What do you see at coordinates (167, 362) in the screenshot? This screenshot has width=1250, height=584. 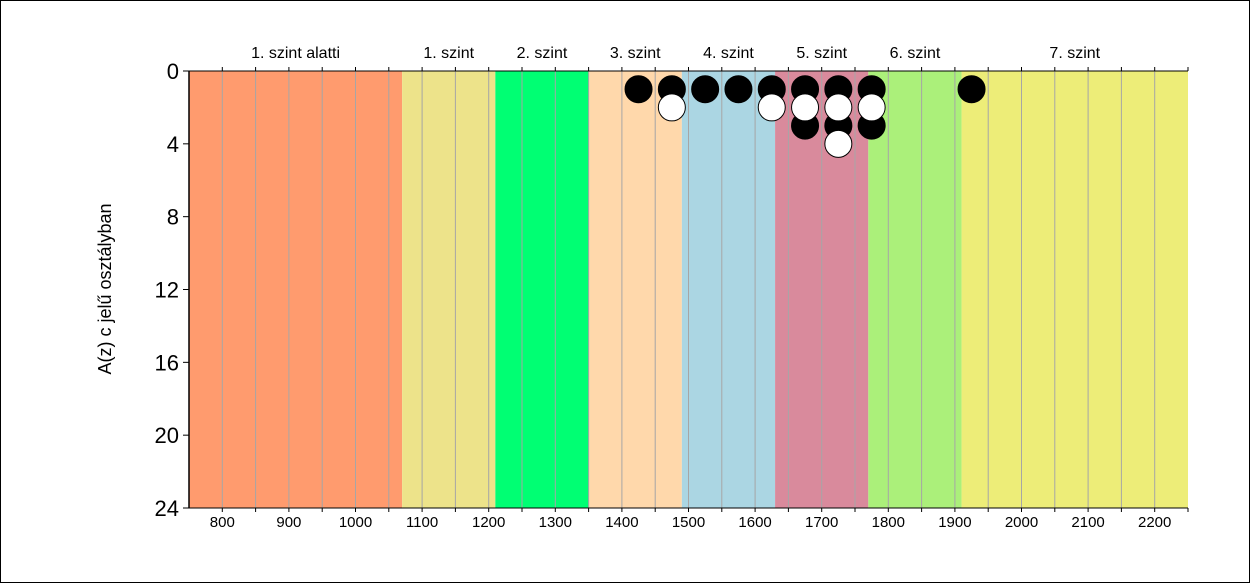 I see `y-tick-label: 16` at bounding box center [167, 362].